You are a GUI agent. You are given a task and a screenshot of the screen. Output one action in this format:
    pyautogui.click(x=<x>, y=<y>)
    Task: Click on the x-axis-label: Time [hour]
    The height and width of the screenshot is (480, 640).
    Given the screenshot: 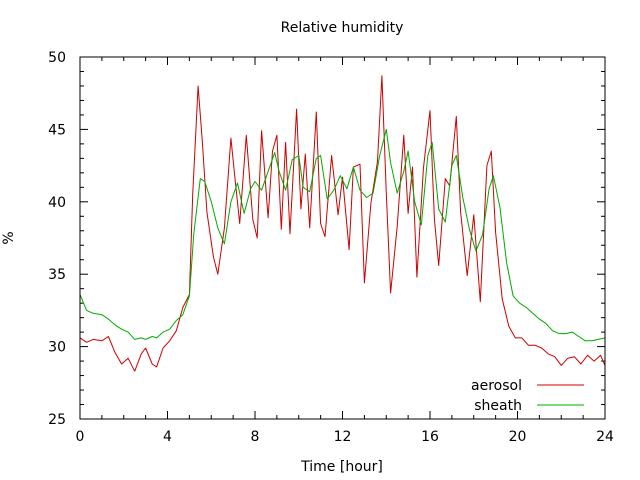 What is the action you would take?
    pyautogui.click(x=341, y=467)
    